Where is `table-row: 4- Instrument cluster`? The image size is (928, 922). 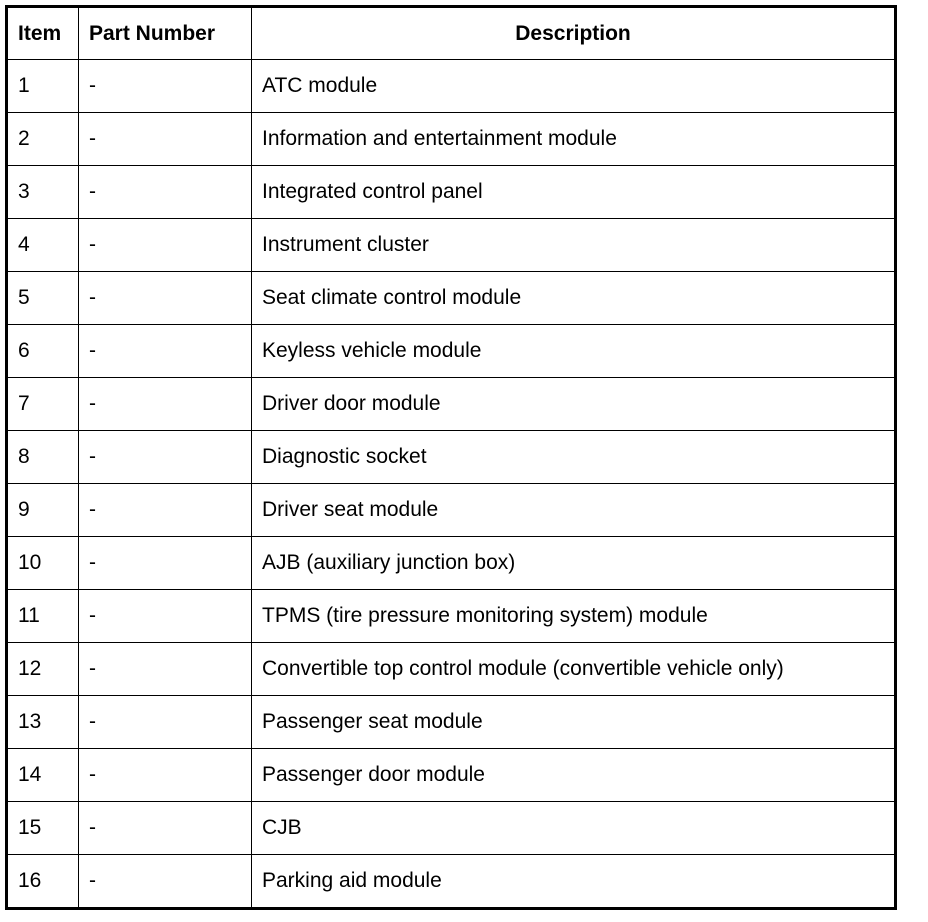 table-row: 4- Instrument cluster is located at coordinates (451, 245).